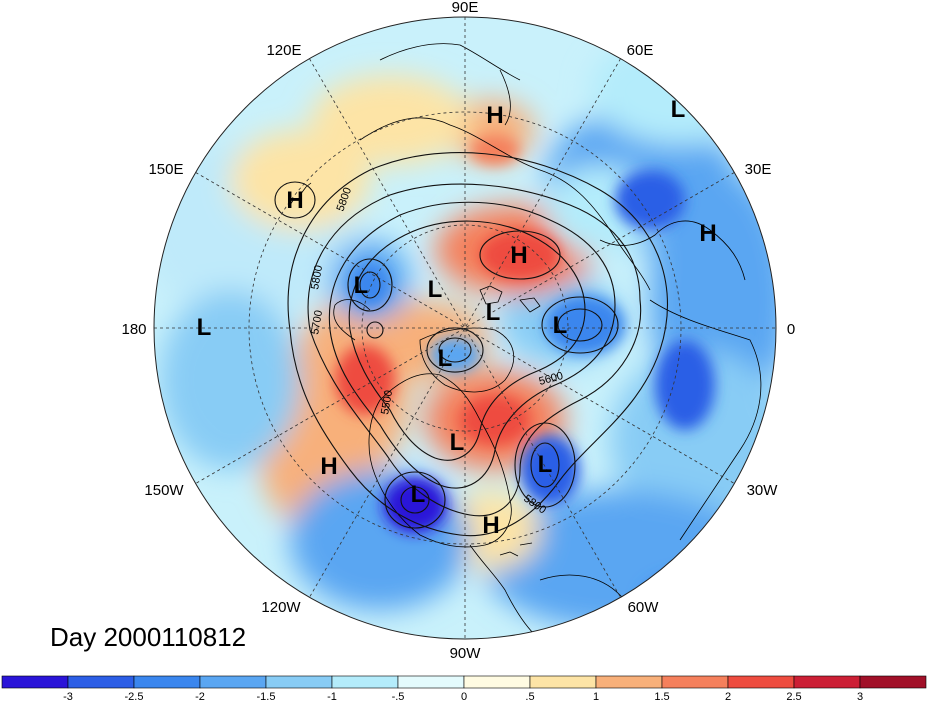 The width and height of the screenshot is (928, 702). Describe the element at coordinates (332, 696) in the screenshot. I see `colorbar-tick-label: -1` at that location.